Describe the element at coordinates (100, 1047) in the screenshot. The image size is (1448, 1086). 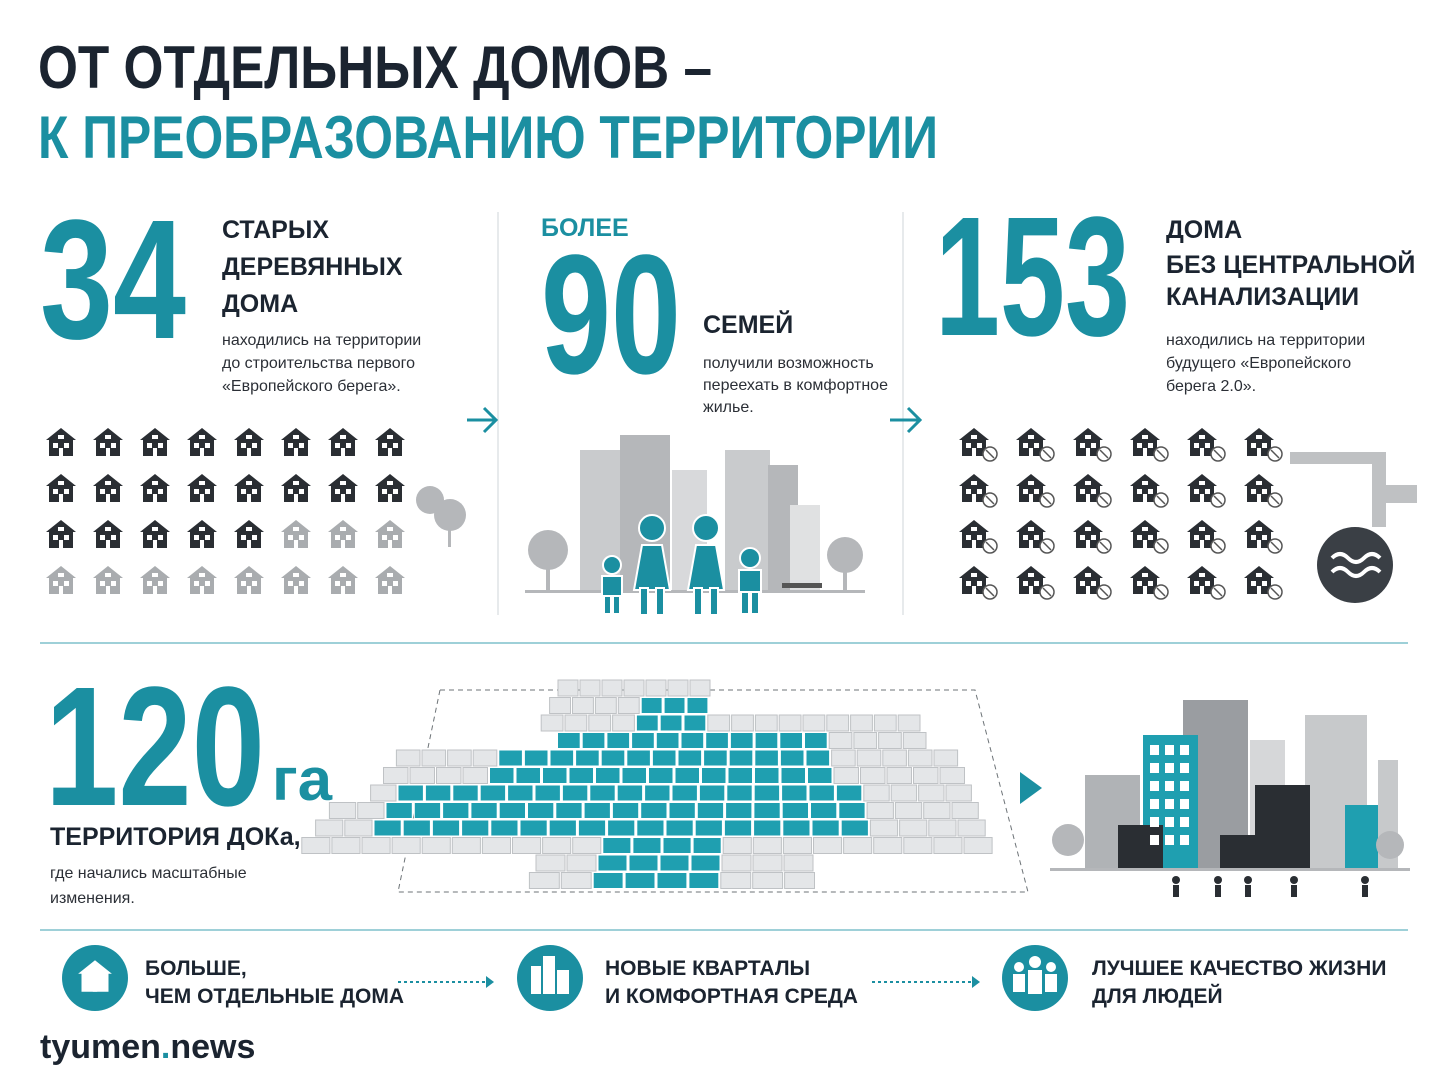
I see `brand-name: tyumen` at that location.